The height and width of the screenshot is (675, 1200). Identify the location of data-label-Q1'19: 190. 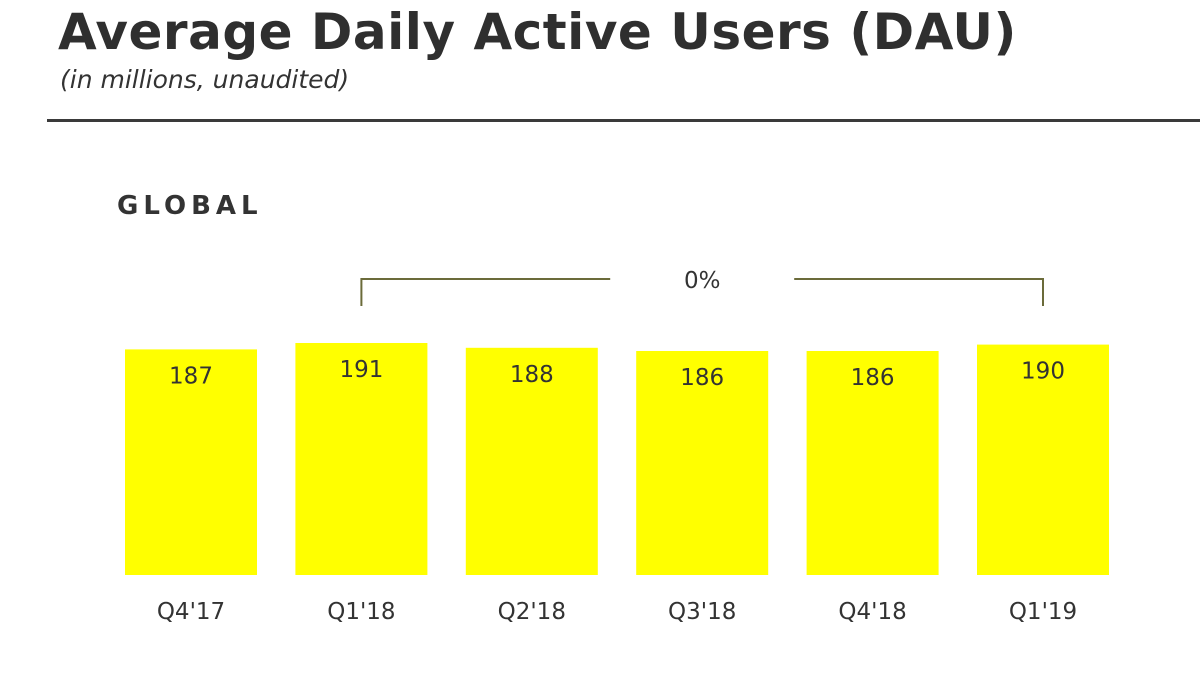
(1043, 372).